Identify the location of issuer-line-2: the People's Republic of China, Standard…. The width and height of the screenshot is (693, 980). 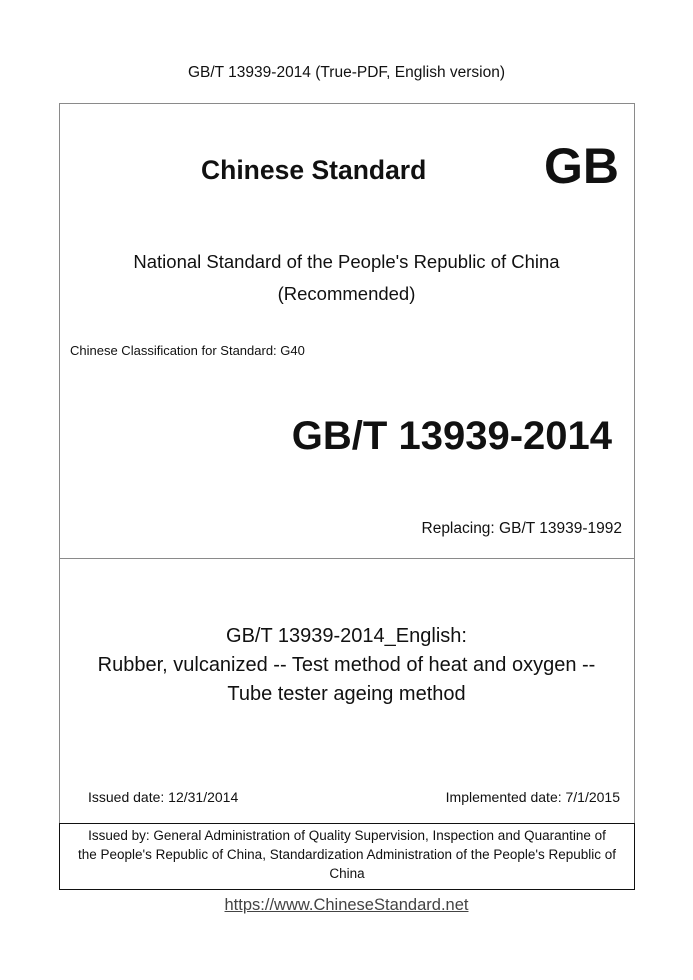
(347, 854).